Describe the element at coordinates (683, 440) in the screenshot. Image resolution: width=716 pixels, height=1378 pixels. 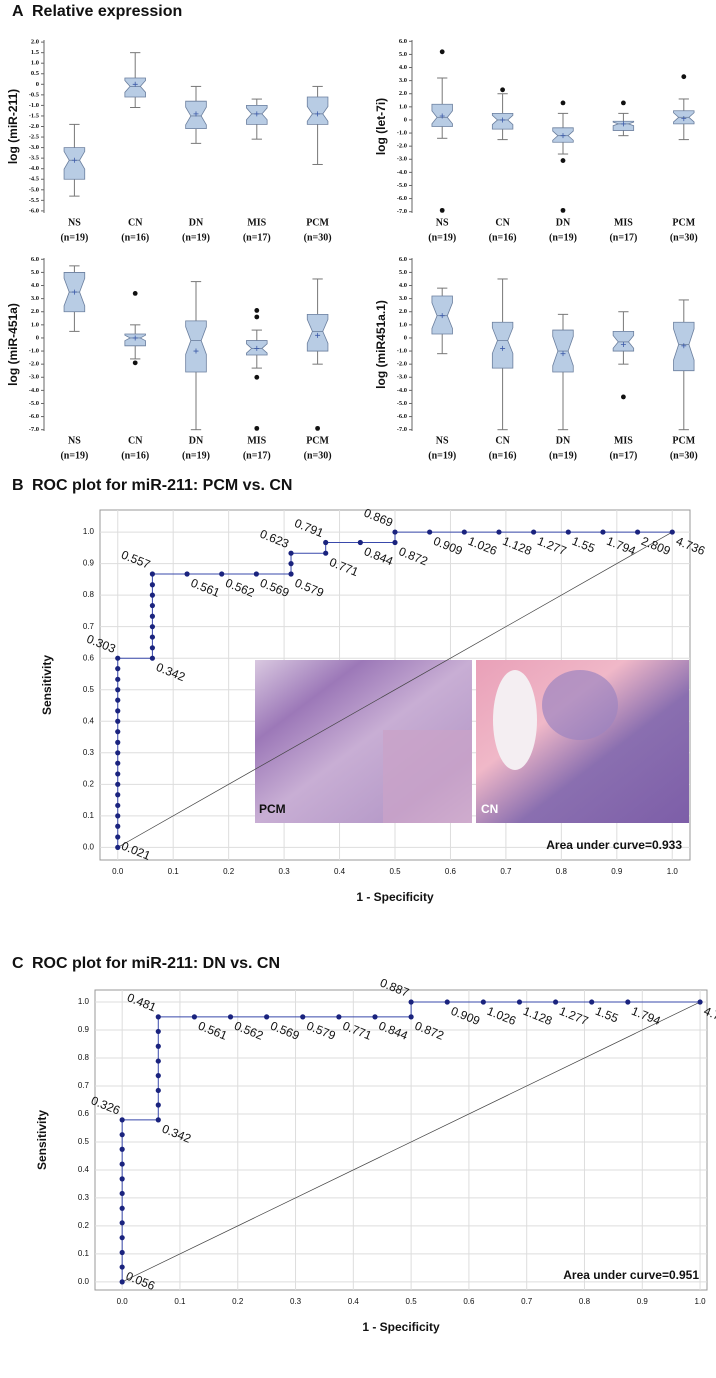
I see `x-tick-label: PCM` at that location.